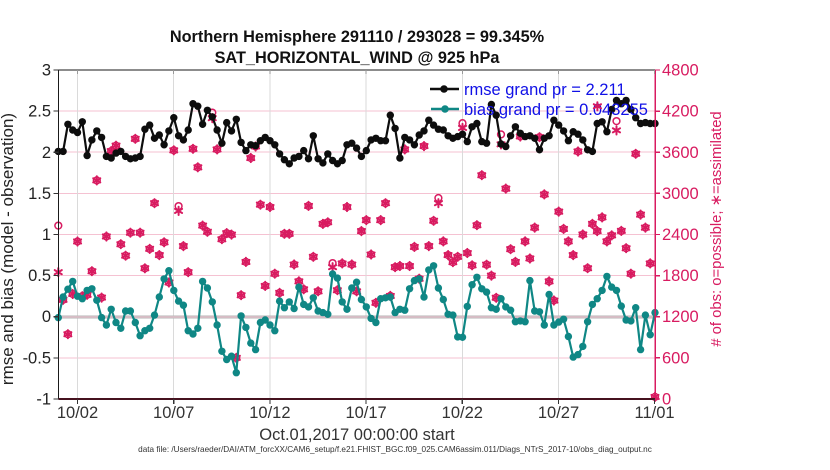  What do you see at coordinates (46, 71) in the screenshot?
I see `svg-text: 3` at bounding box center [46, 71].